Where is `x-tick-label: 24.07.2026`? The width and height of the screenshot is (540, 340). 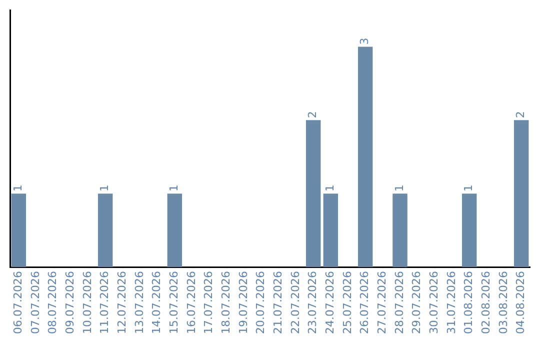
x-tick-label: 24.07.2026 is located at coordinates (330, 302).